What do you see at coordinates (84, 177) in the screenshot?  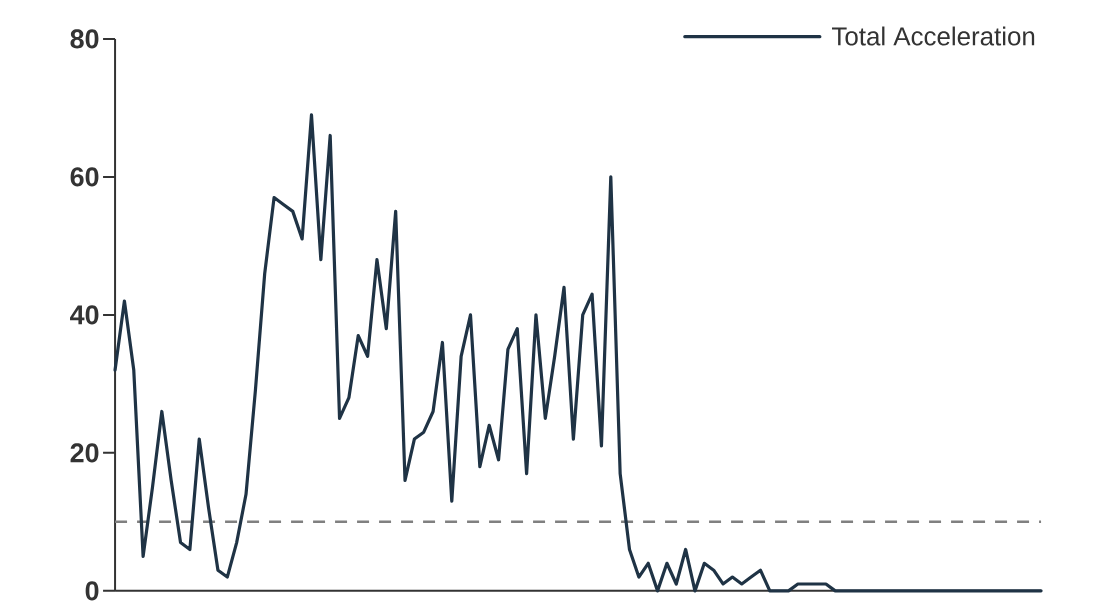 I see `y-tick-label: 60` at bounding box center [84, 177].